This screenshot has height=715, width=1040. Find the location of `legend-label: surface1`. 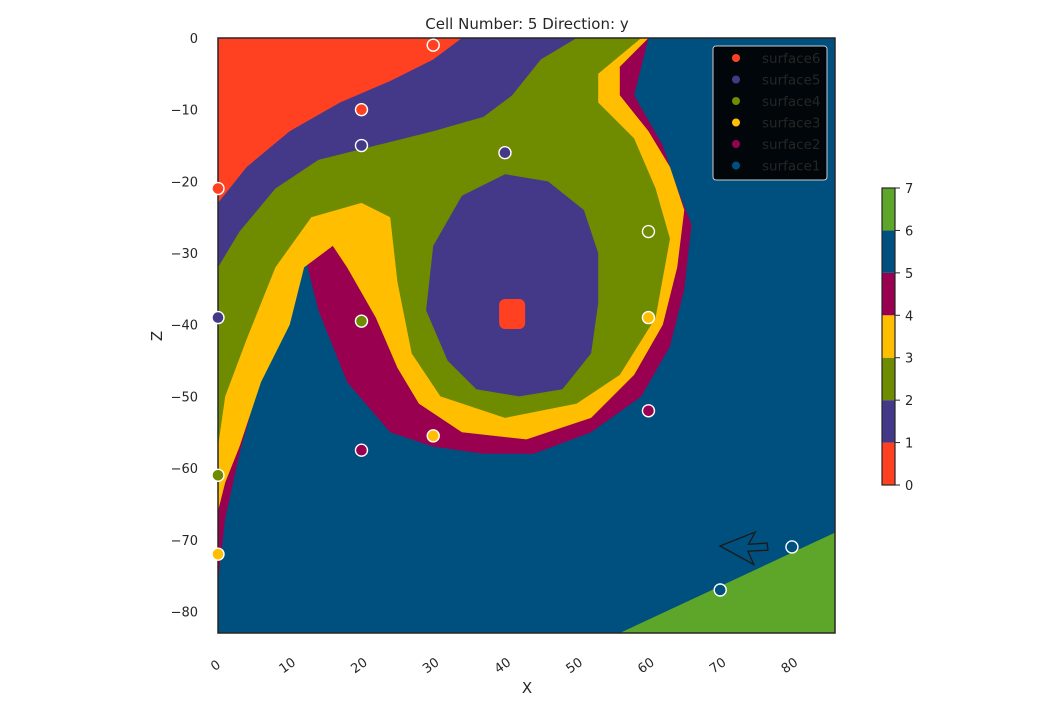

legend-label: surface1 is located at coordinates (791, 167).